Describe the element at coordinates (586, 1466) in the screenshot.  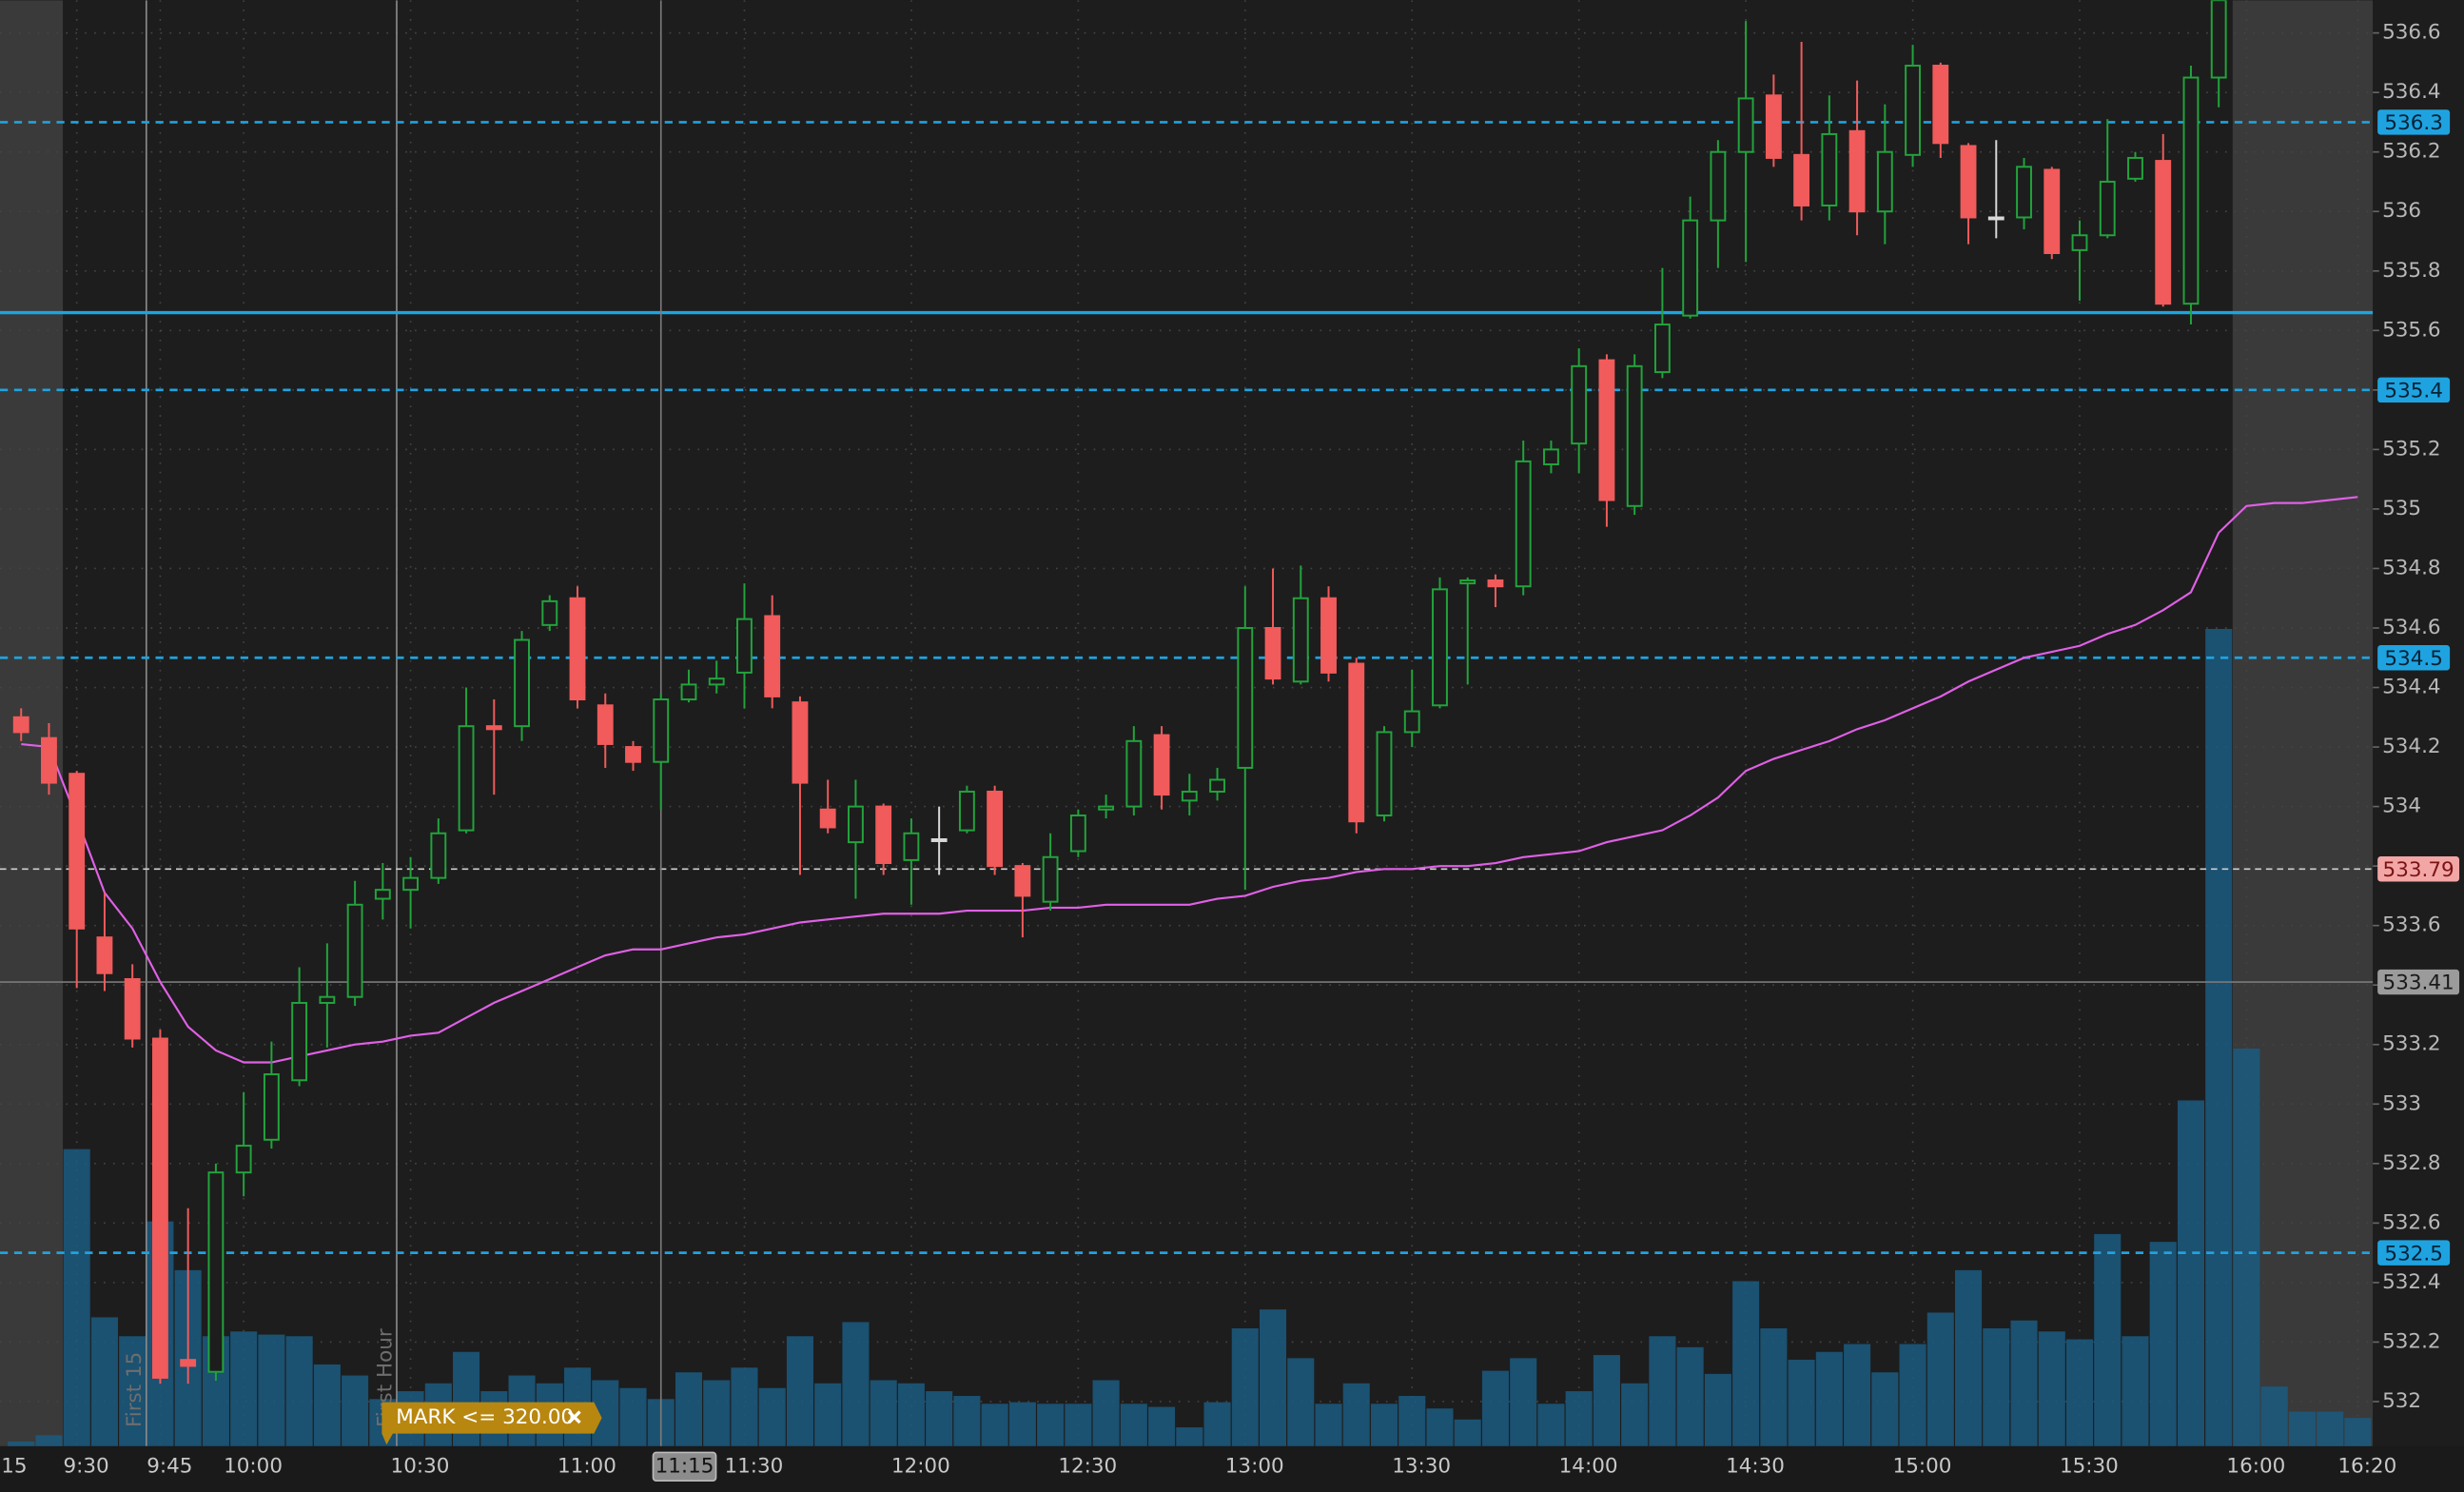
I see `x-tick-label: 11:00` at that location.